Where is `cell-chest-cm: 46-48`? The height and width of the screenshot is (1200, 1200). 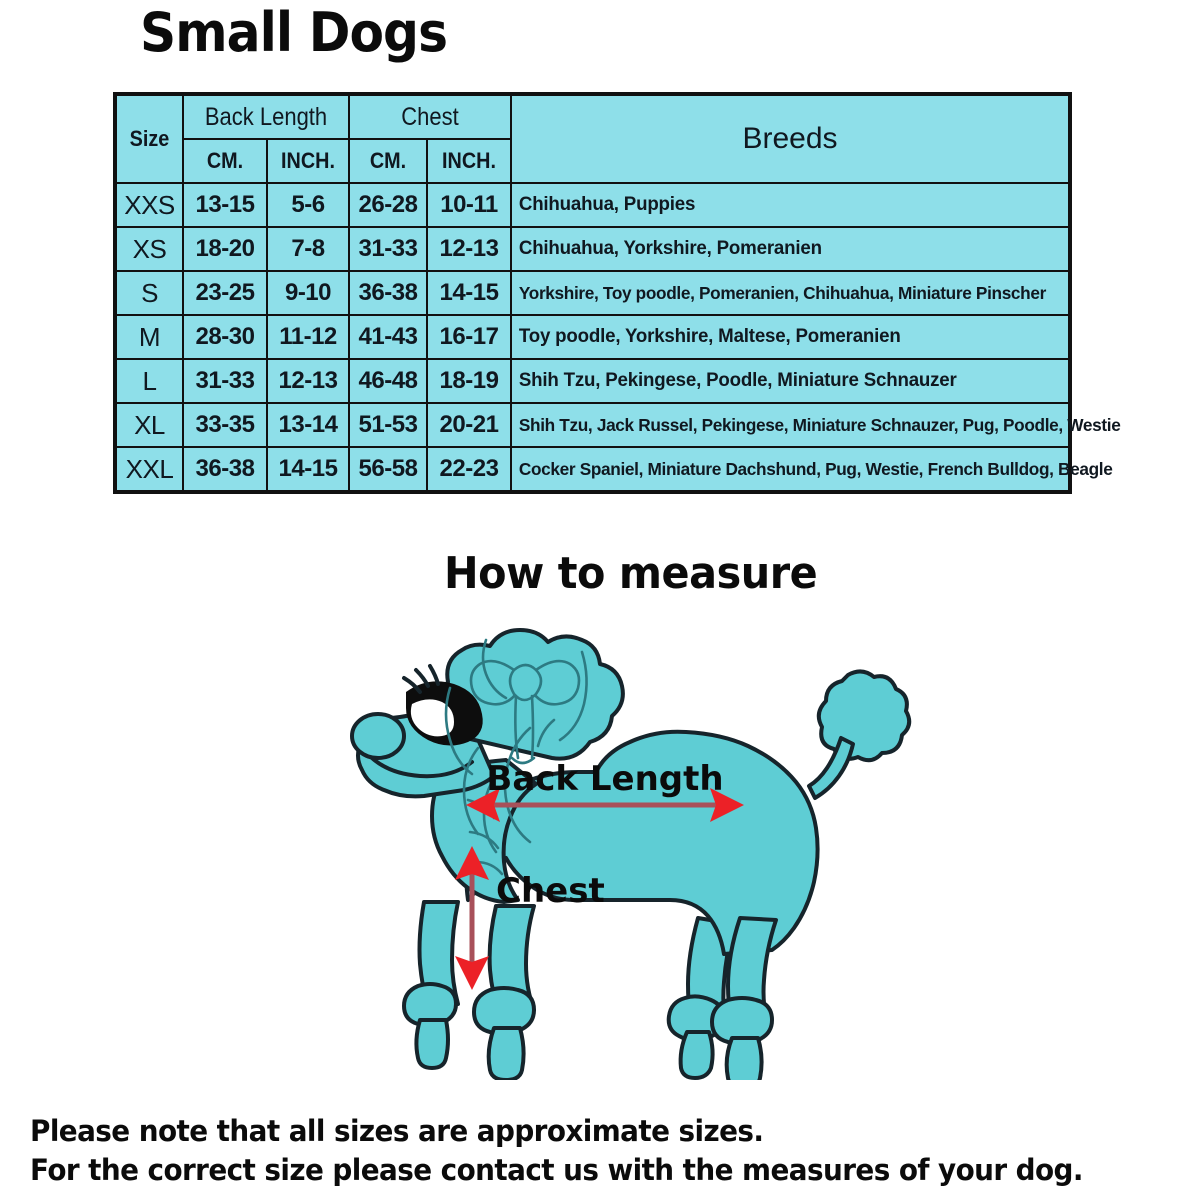 cell-chest-cm: 46-48 is located at coordinates (388, 381).